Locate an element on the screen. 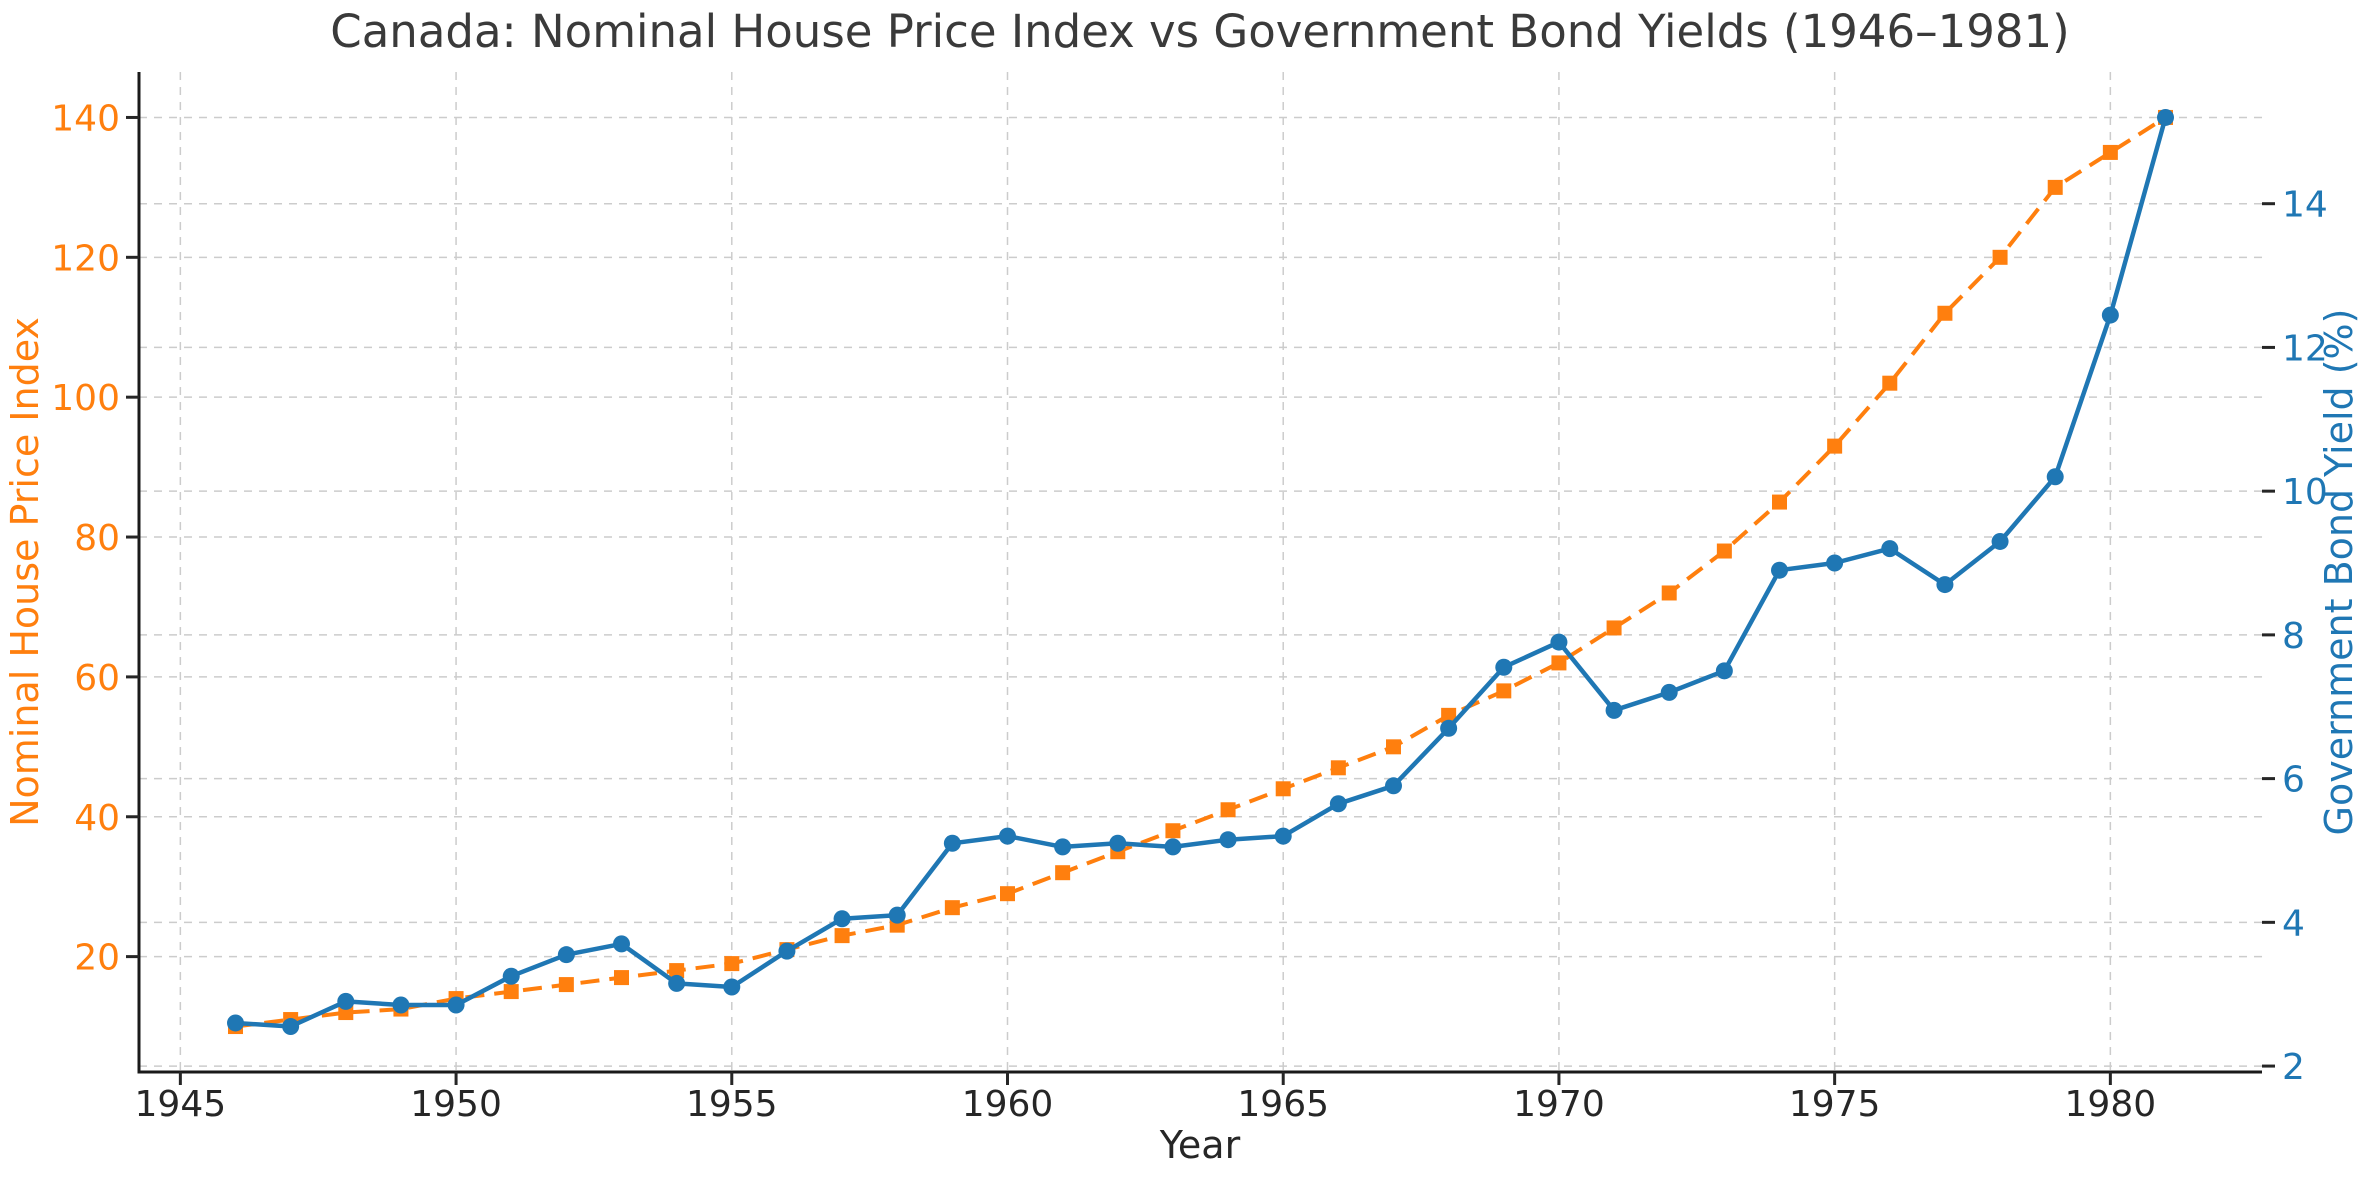 This screenshot has width=2379, height=1180. y-left-tick-label: 40 is located at coordinates (97, 818).